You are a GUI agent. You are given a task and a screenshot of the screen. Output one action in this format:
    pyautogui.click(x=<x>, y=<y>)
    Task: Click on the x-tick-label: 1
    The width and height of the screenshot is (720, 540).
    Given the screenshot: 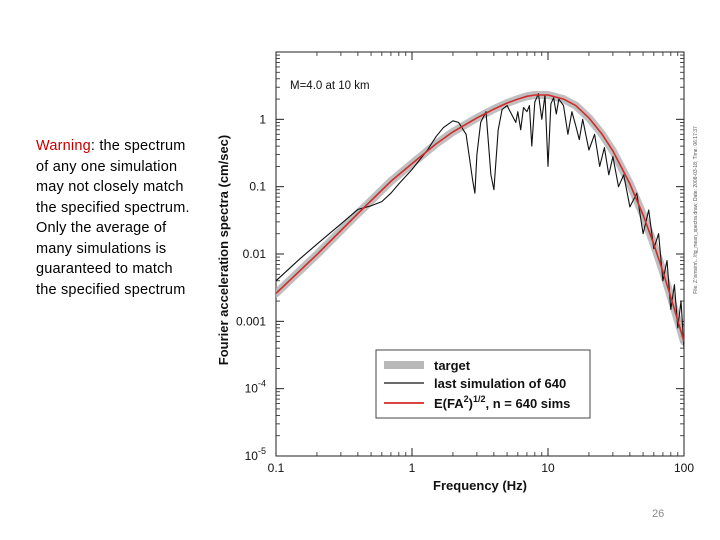 What is the action you would take?
    pyautogui.click(x=412, y=468)
    